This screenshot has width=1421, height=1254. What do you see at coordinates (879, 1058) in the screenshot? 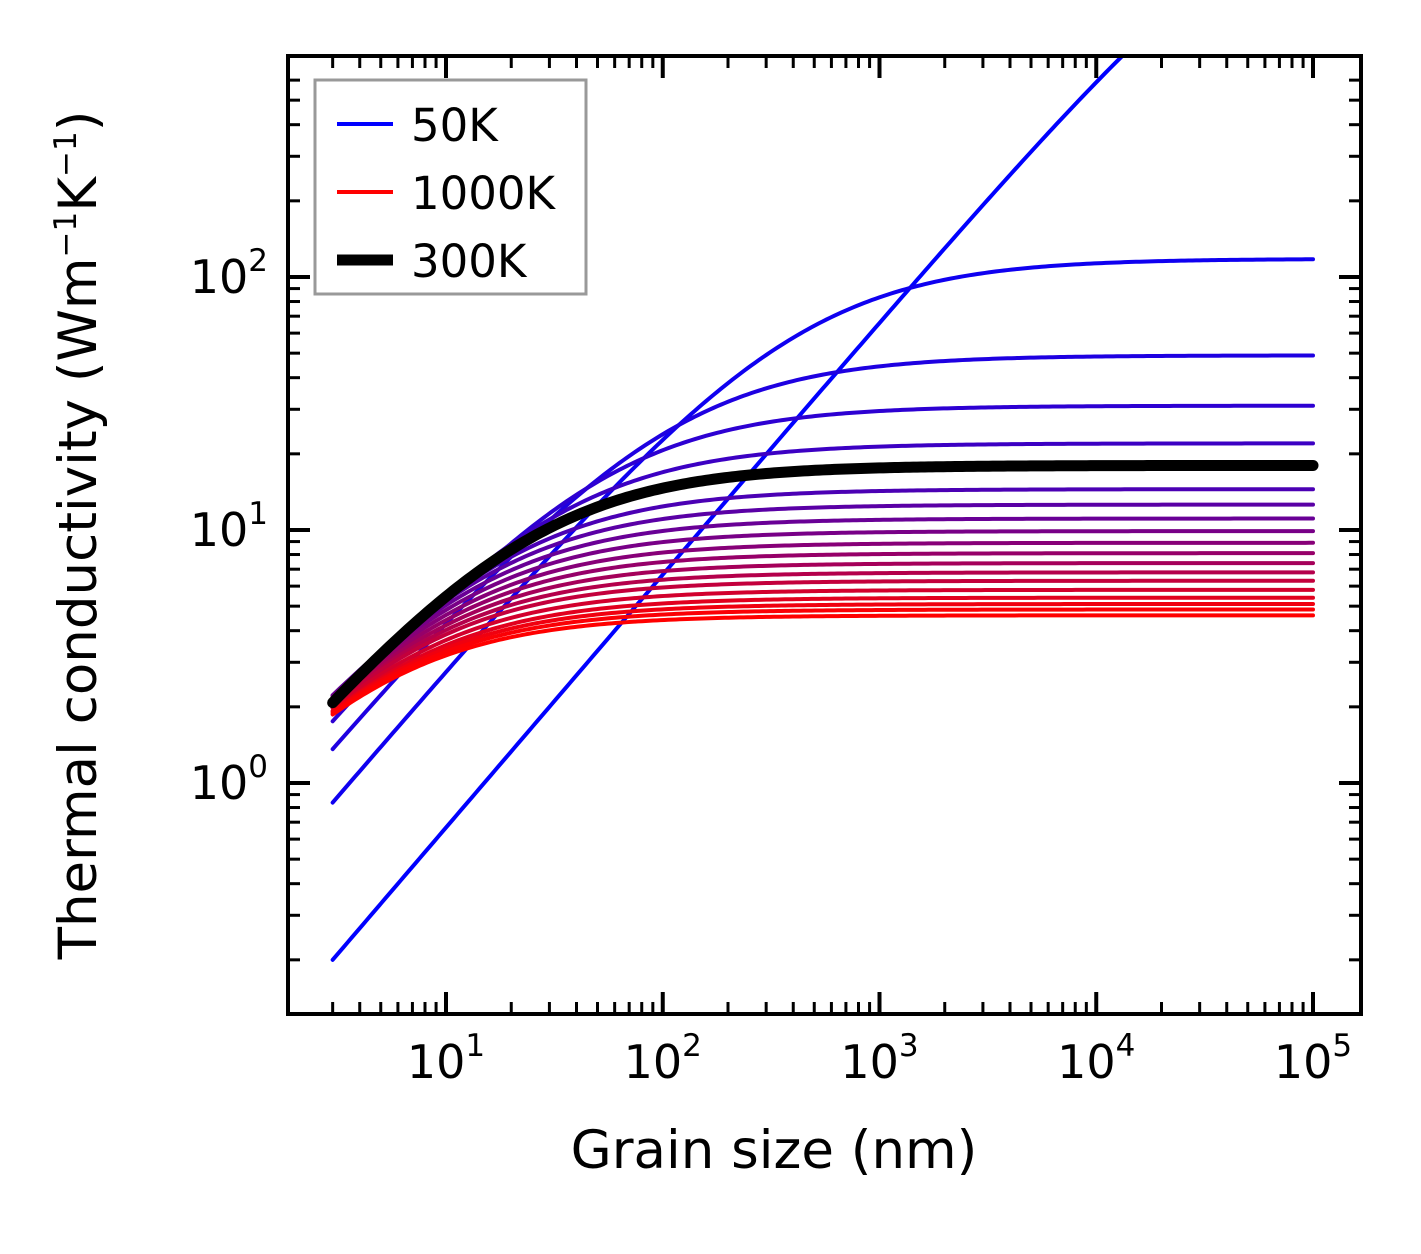
I see `x-tick-label-2: 10³` at bounding box center [879, 1058].